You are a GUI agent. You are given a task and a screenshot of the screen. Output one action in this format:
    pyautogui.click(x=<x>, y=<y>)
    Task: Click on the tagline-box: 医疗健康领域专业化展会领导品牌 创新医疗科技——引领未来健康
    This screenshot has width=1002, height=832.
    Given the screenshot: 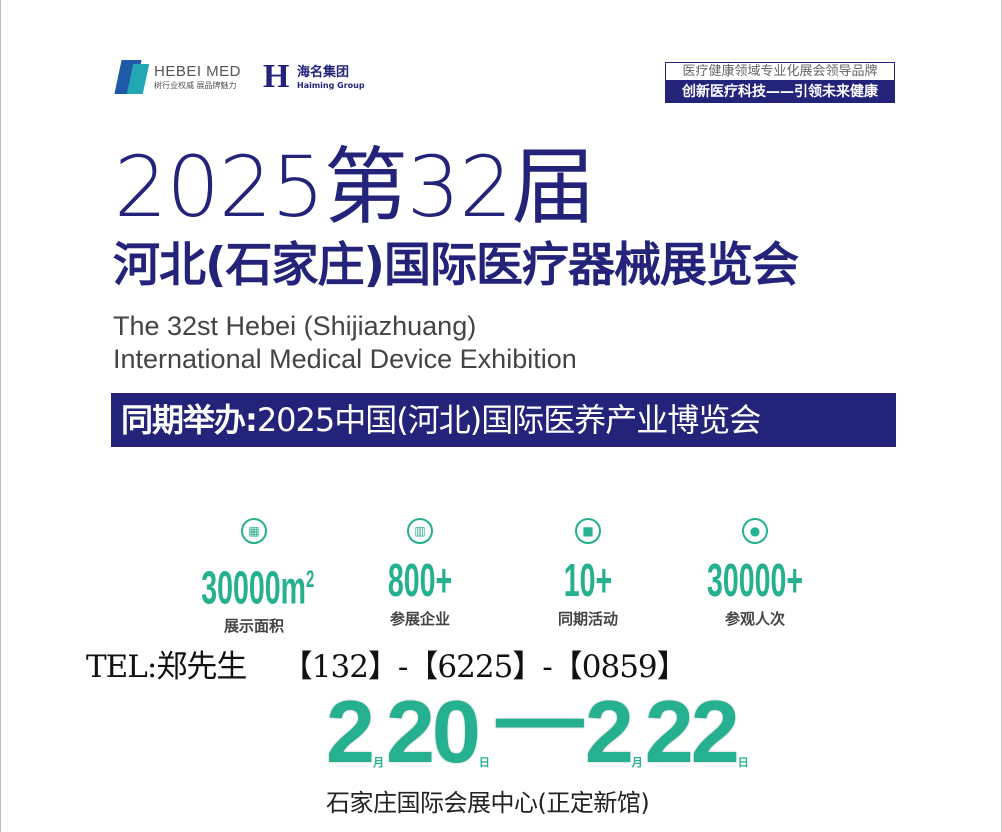 What is the action you would take?
    pyautogui.click(x=780, y=82)
    